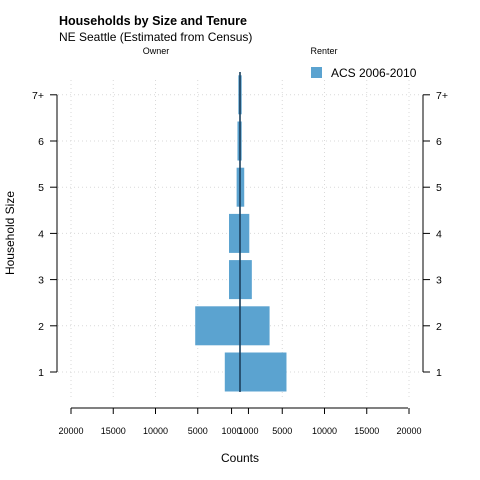  Describe the element at coordinates (439, 188) in the screenshot. I see `y-tick-label-right: 5` at that location.